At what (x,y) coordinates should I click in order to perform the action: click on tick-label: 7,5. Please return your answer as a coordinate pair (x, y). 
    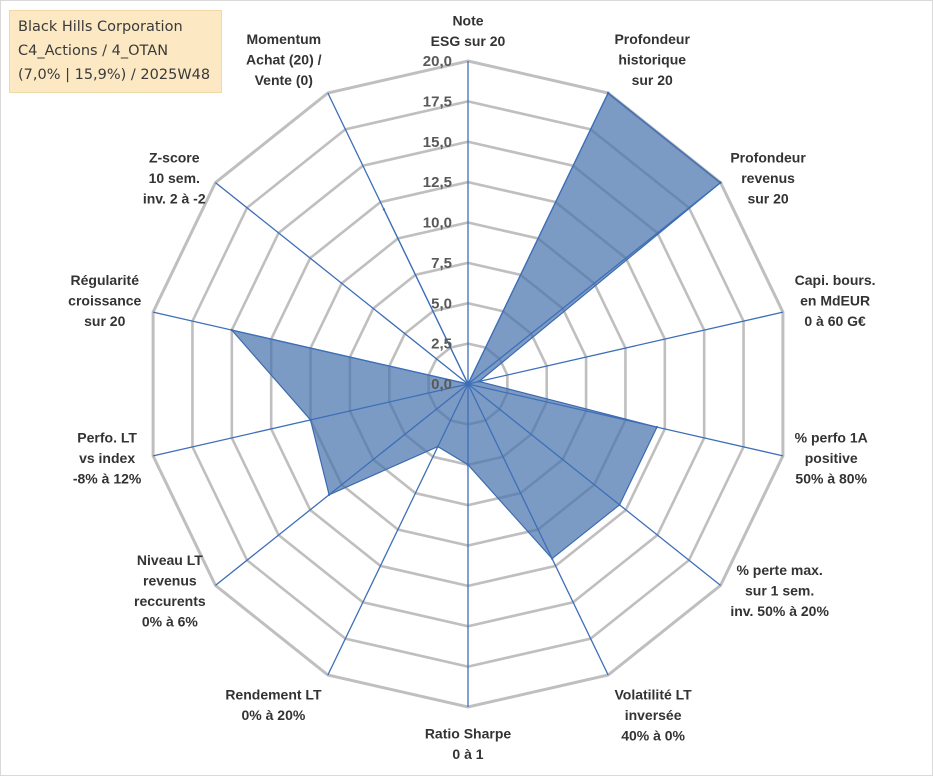
    Looking at the image, I should click on (441, 263).